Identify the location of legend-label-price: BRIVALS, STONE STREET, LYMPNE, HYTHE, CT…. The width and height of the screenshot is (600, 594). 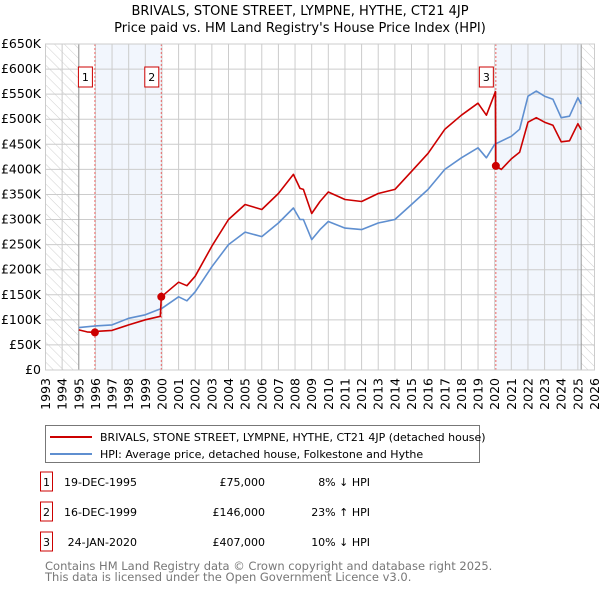
(293, 437).